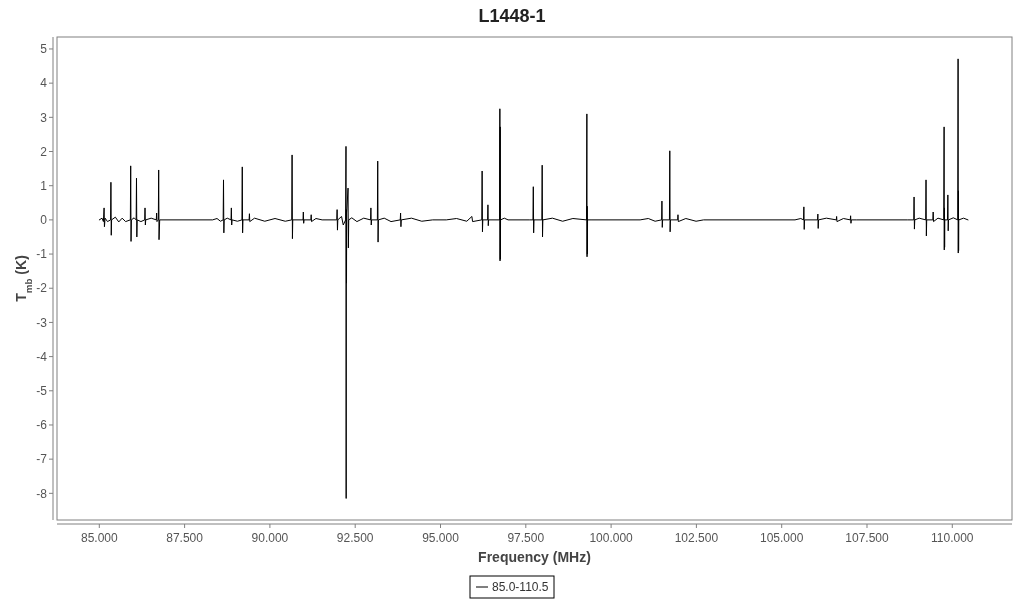 The height and width of the screenshot is (600, 1024). I want to click on y-tick-label: 2, so click(44, 151).